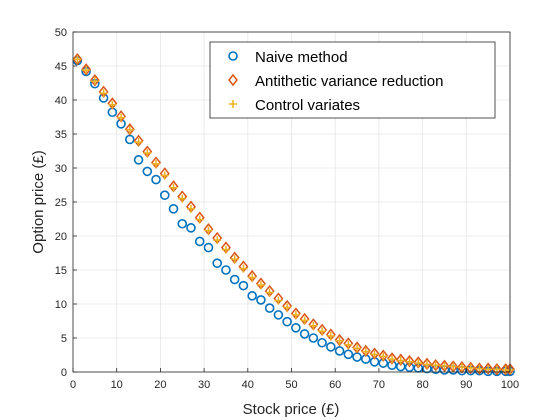 This screenshot has height=420, width=560. Describe the element at coordinates (117, 385) in the screenshot. I see `x-tick-label: 10` at that location.